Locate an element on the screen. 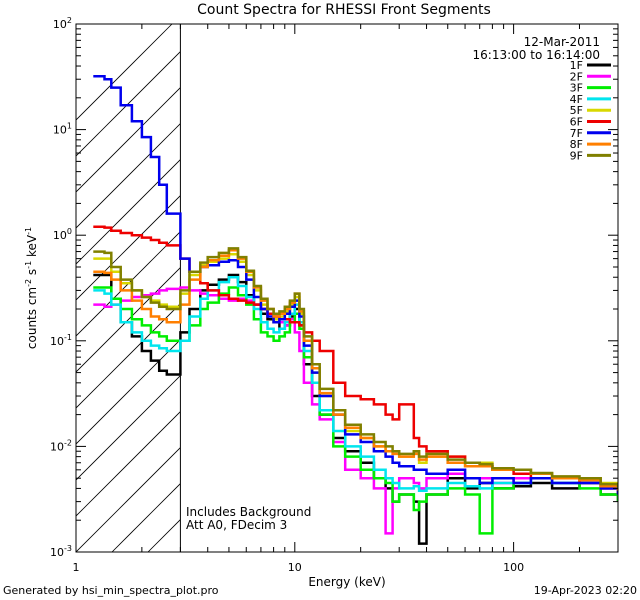 Image resolution: width=640 pixels, height=600 pixels. legend-label-6F: 6F is located at coordinates (576, 122).